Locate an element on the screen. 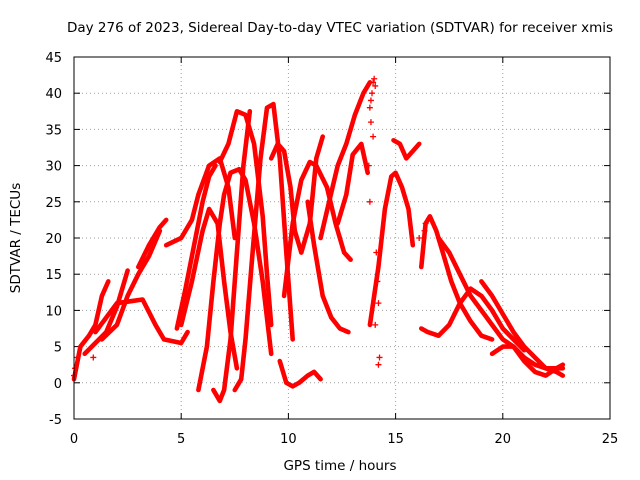  x-tick-label: 5 is located at coordinates (181, 439).